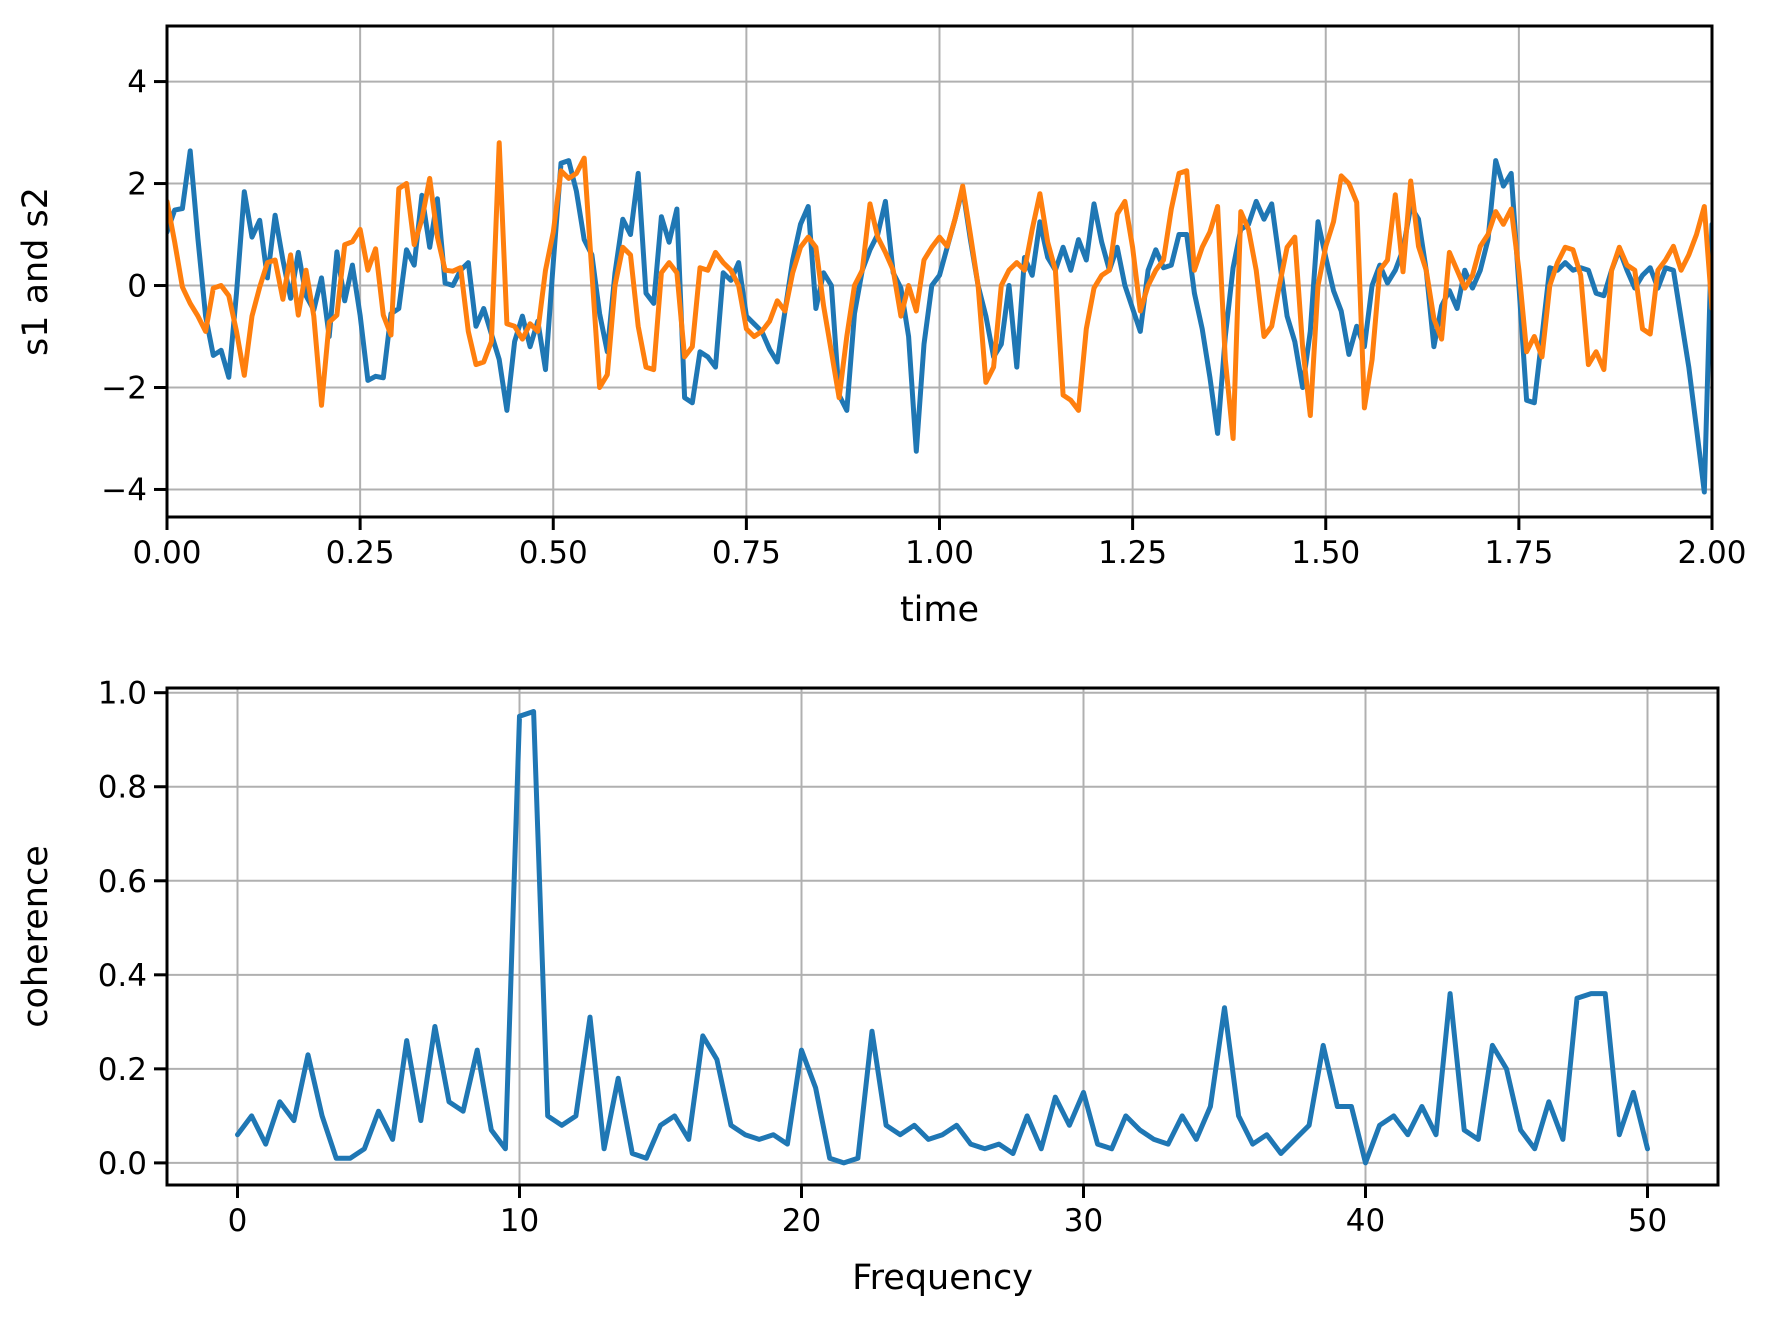 This screenshot has height=1338, width=1781. What do you see at coordinates (1518, 553) in the screenshot?
I see `x-tick-label: 1.75` at bounding box center [1518, 553].